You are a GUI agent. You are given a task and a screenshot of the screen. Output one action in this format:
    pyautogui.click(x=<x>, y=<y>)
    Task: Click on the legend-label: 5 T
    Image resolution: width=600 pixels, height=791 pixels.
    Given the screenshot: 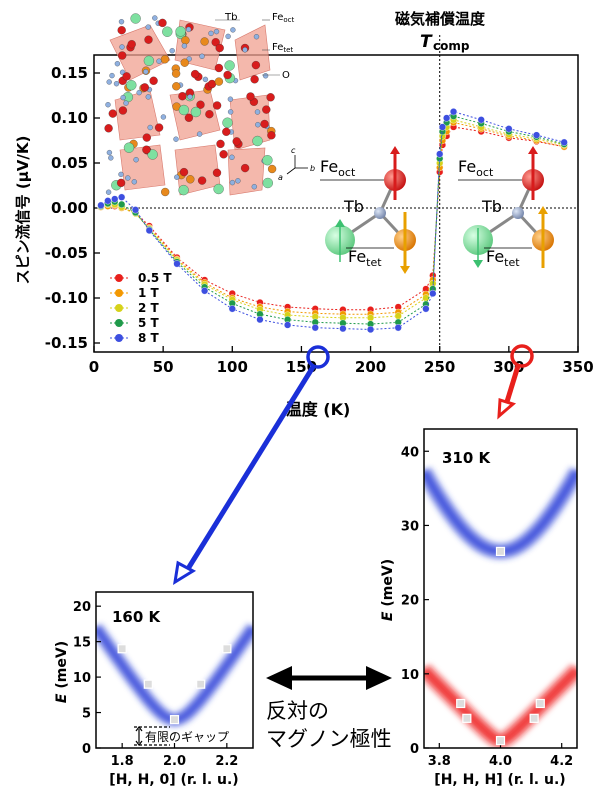 What is the action you would take?
    pyautogui.click(x=149, y=323)
    